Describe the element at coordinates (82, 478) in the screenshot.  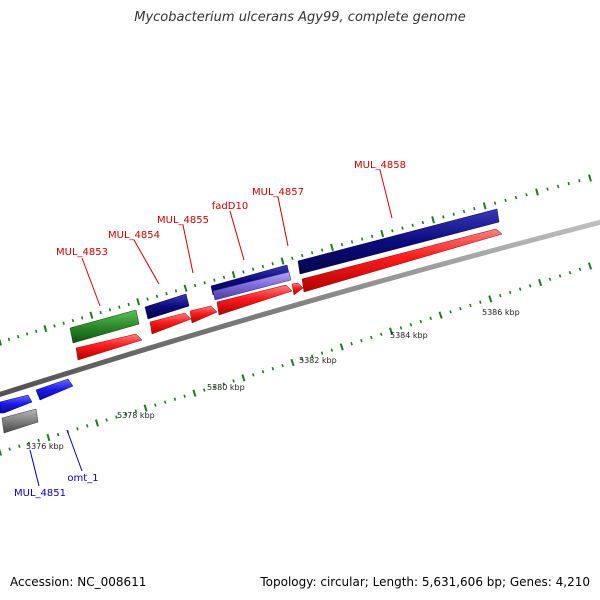
I see `gene-label-omt-1: omt_1` at that location.